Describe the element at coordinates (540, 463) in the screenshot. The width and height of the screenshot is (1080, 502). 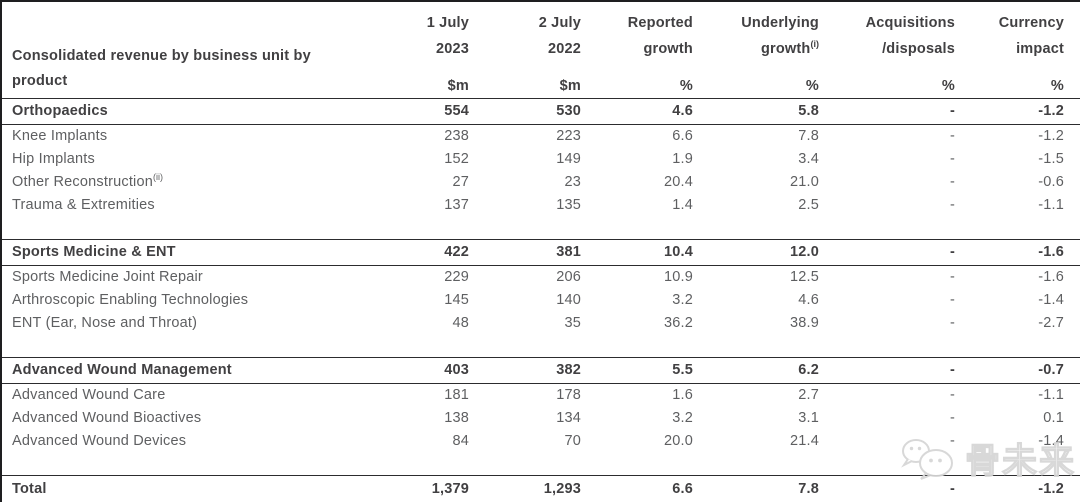
I see `spacer-row` at that location.